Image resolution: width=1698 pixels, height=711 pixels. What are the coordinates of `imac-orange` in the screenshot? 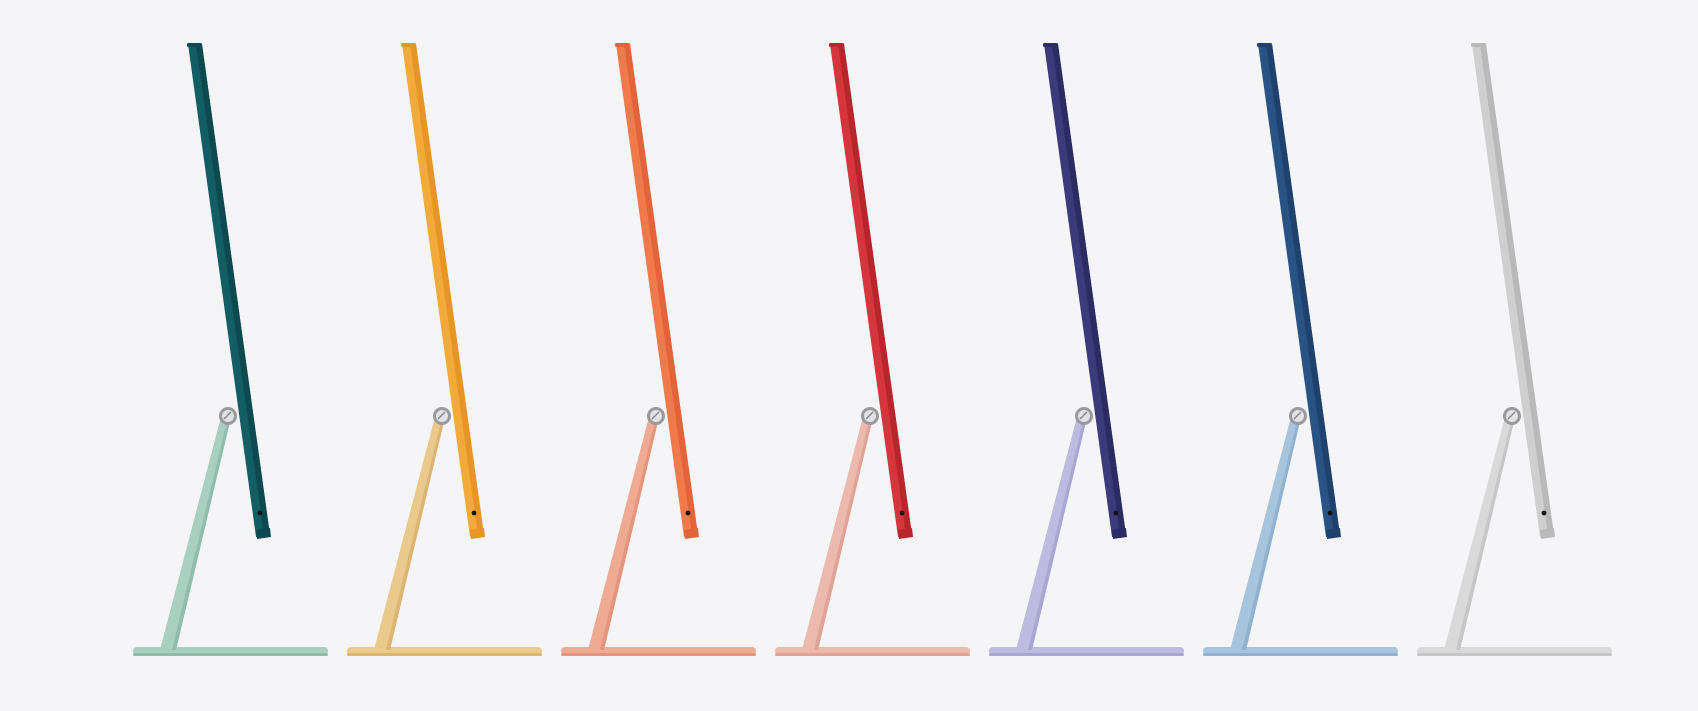 It's located at (658, 349).